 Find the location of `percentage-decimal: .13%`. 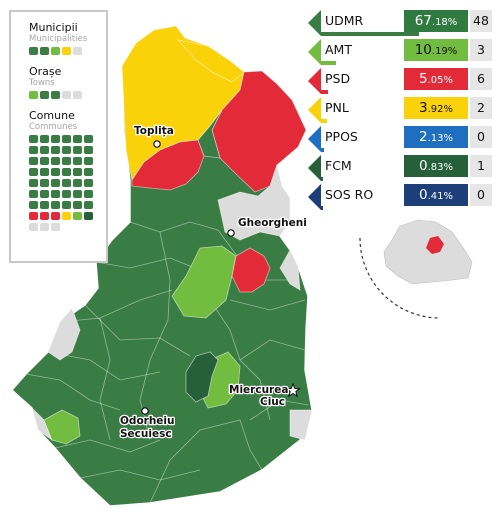

percentage-decimal: .13% is located at coordinates (440, 138).